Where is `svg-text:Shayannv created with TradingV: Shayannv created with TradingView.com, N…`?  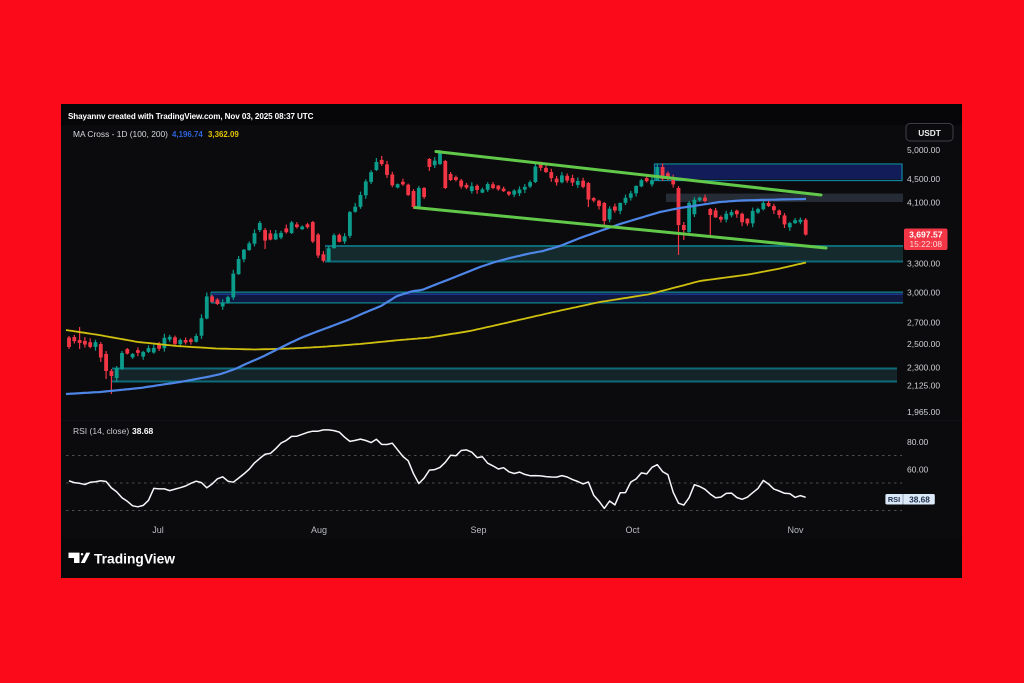
svg-text:Shayannv created with TradingV: Shayannv created with TradingView.com, N… is located at coordinates (191, 116).